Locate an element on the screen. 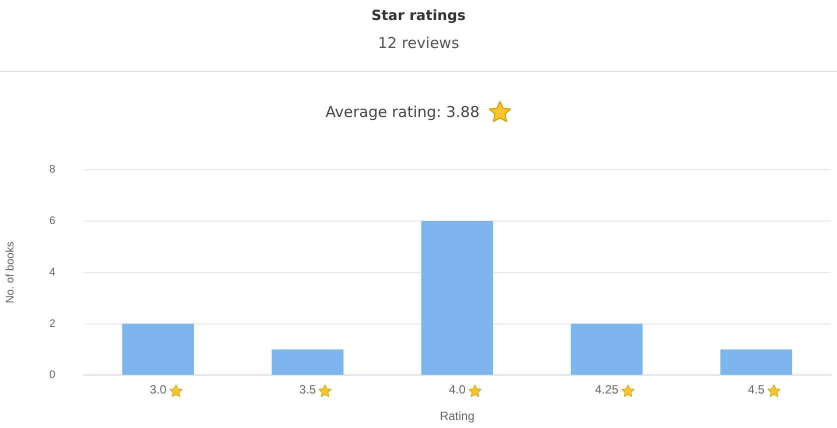 This screenshot has height=428, width=837. chart-subtitle: 12 reviews is located at coordinates (418, 43).